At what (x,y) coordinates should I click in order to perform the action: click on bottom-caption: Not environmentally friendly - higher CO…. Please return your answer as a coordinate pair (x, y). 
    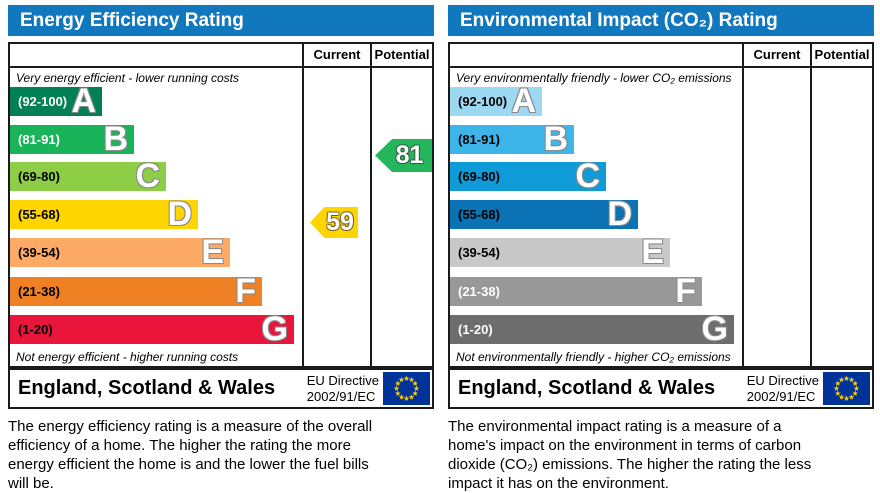
    Looking at the image, I should click on (593, 357).